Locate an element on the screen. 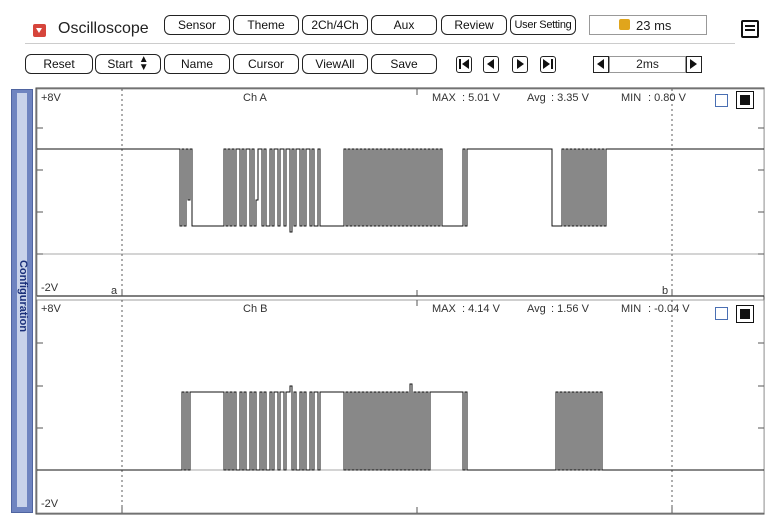  start-button: Start ▲ ▼ is located at coordinates (128, 64).